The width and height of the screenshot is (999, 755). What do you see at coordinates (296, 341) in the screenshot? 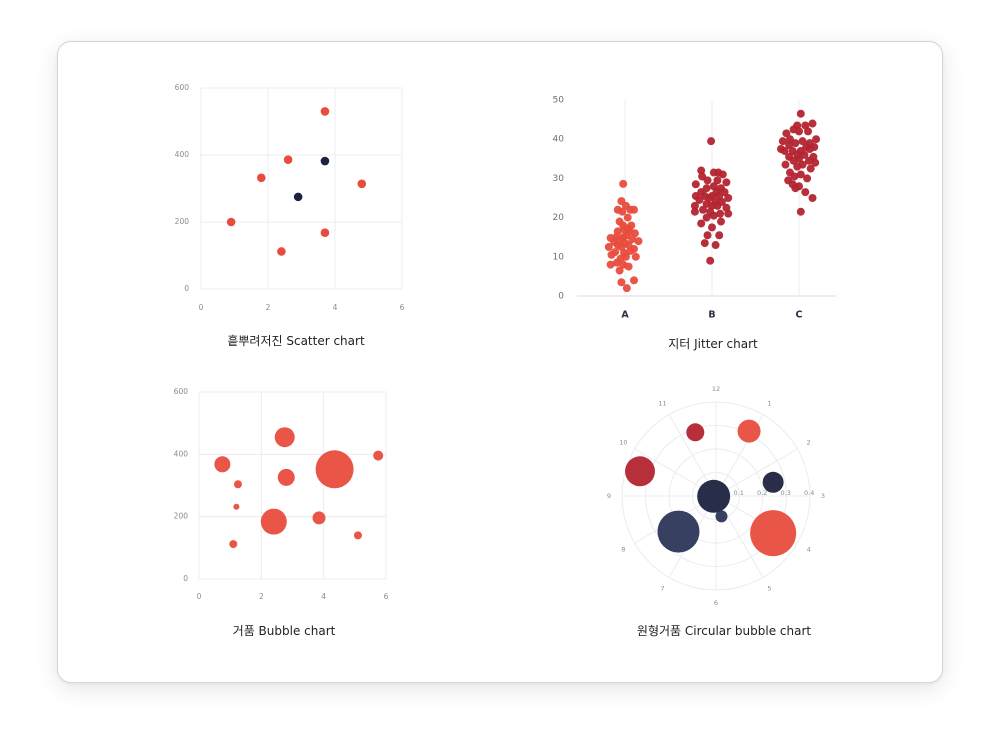
I see `scatter-caption: 흩뿌려저진 Scatter chart` at bounding box center [296, 341].